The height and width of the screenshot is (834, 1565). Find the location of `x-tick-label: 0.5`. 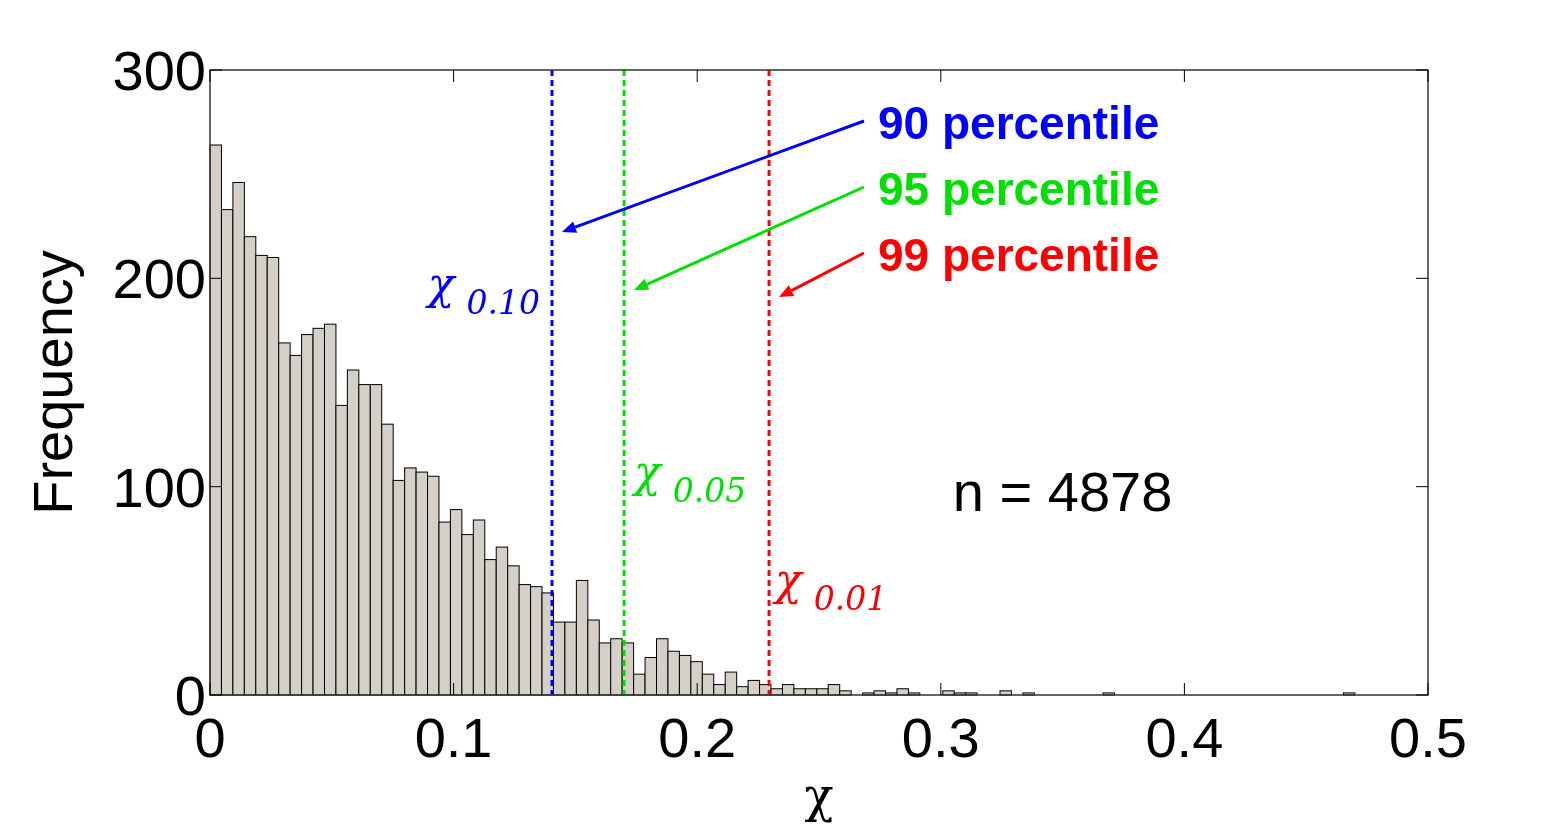

x-tick-label: 0.5 is located at coordinates (1428, 737).